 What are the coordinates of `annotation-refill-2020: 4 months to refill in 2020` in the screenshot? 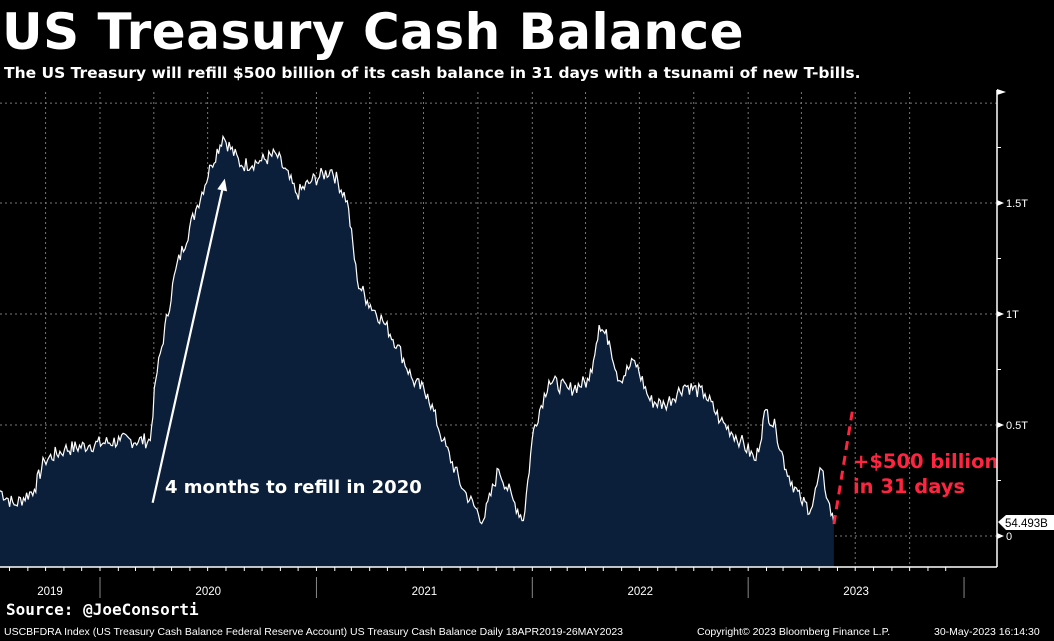 It's located at (293, 487).